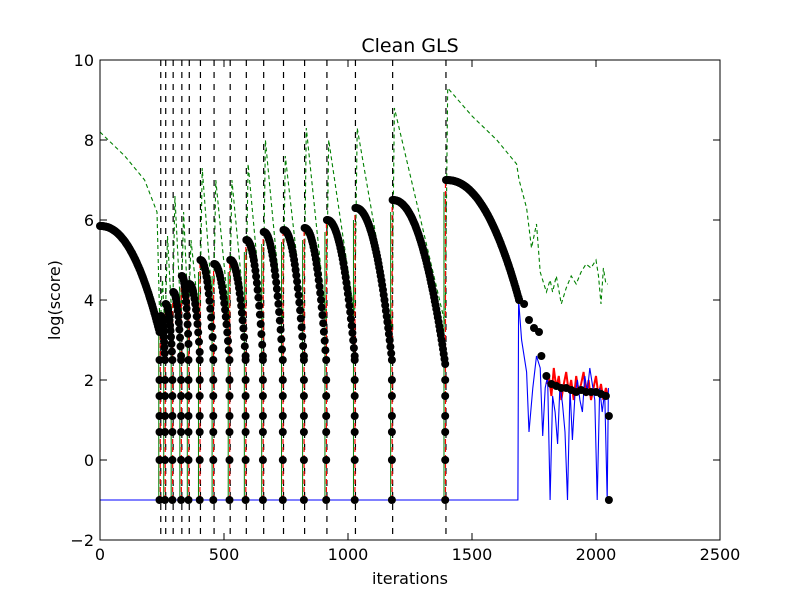 The height and width of the screenshot is (600, 800). What do you see at coordinates (410, 578) in the screenshot?
I see `x-axis-label: iterations` at bounding box center [410, 578].